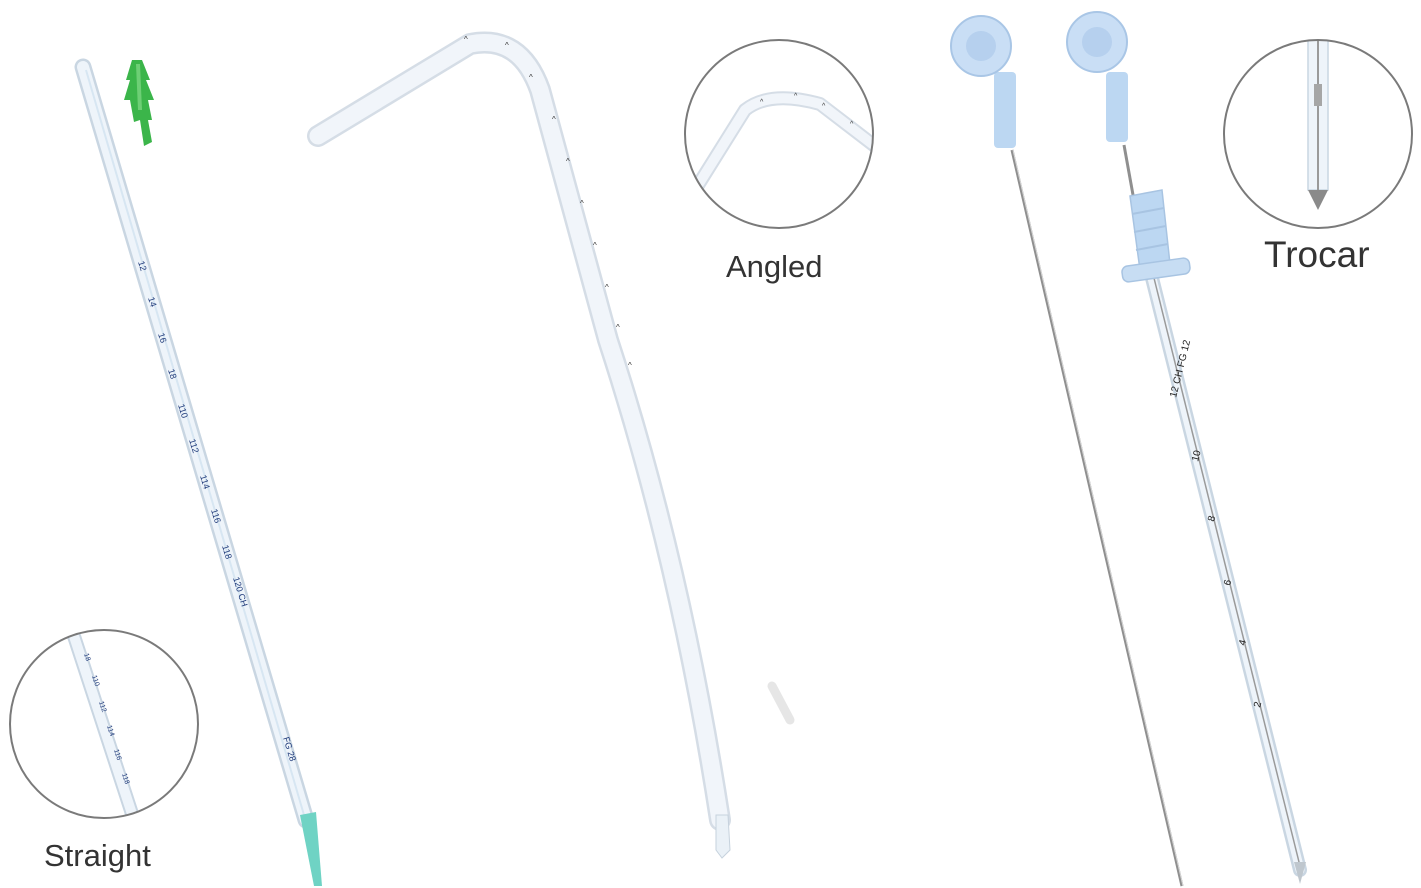 This screenshot has width=1421, height=888. I want to click on straight-tip, so click(311, 849).